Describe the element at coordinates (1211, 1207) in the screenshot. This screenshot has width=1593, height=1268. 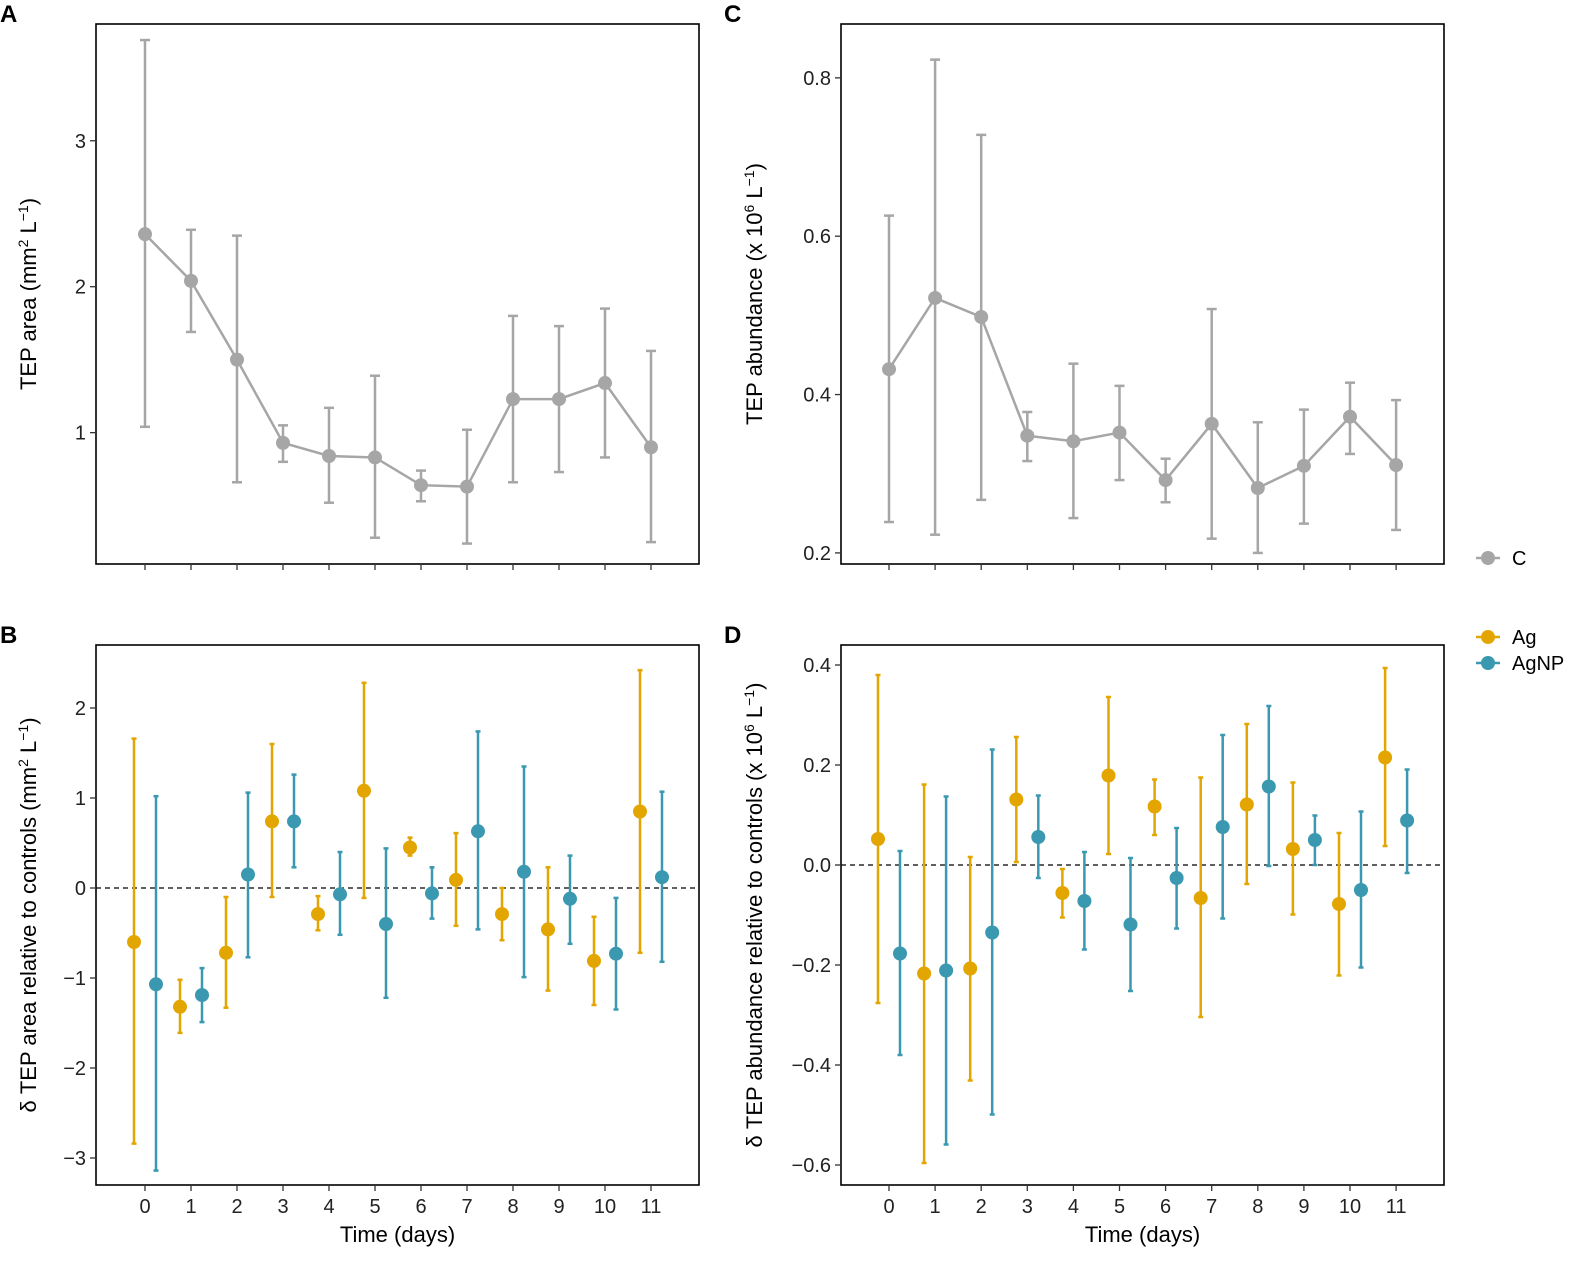
I see `x-tick-label: 7` at that location.